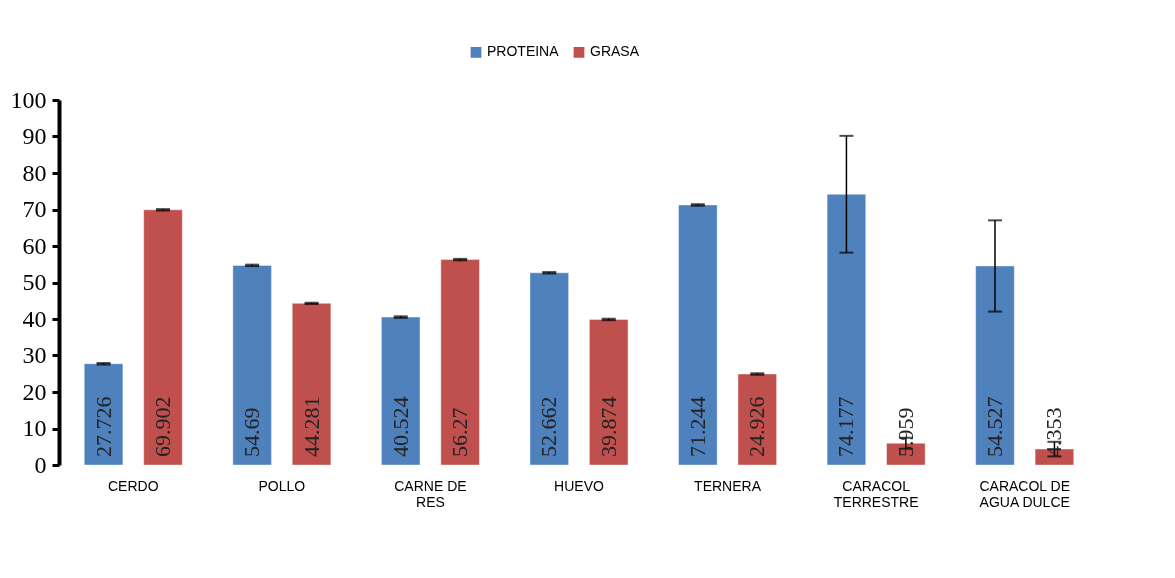  I want to click on data-label: 5.959, so click(905, 432).